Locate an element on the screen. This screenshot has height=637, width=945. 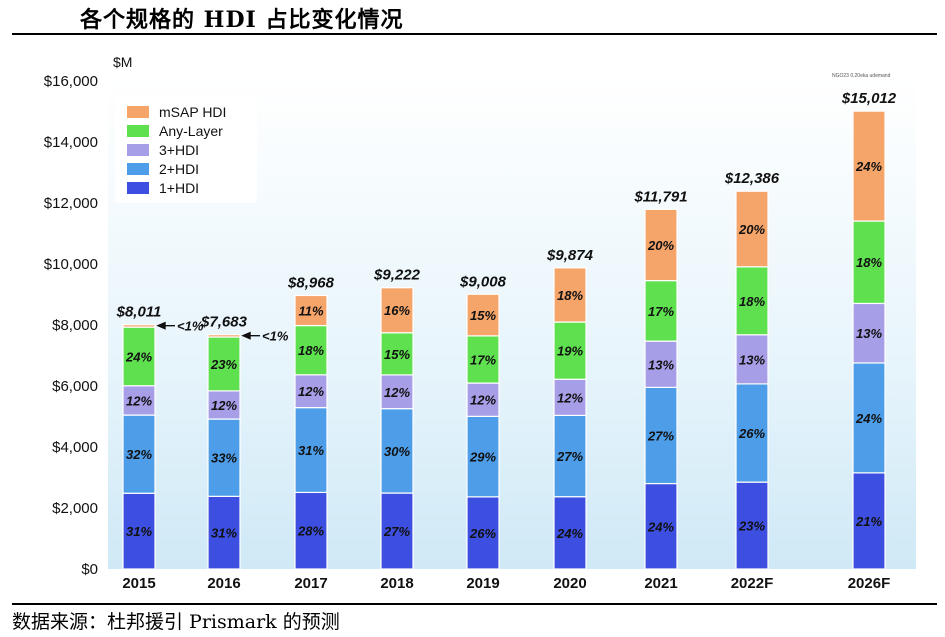
segment-label: 16% is located at coordinates (397, 310).